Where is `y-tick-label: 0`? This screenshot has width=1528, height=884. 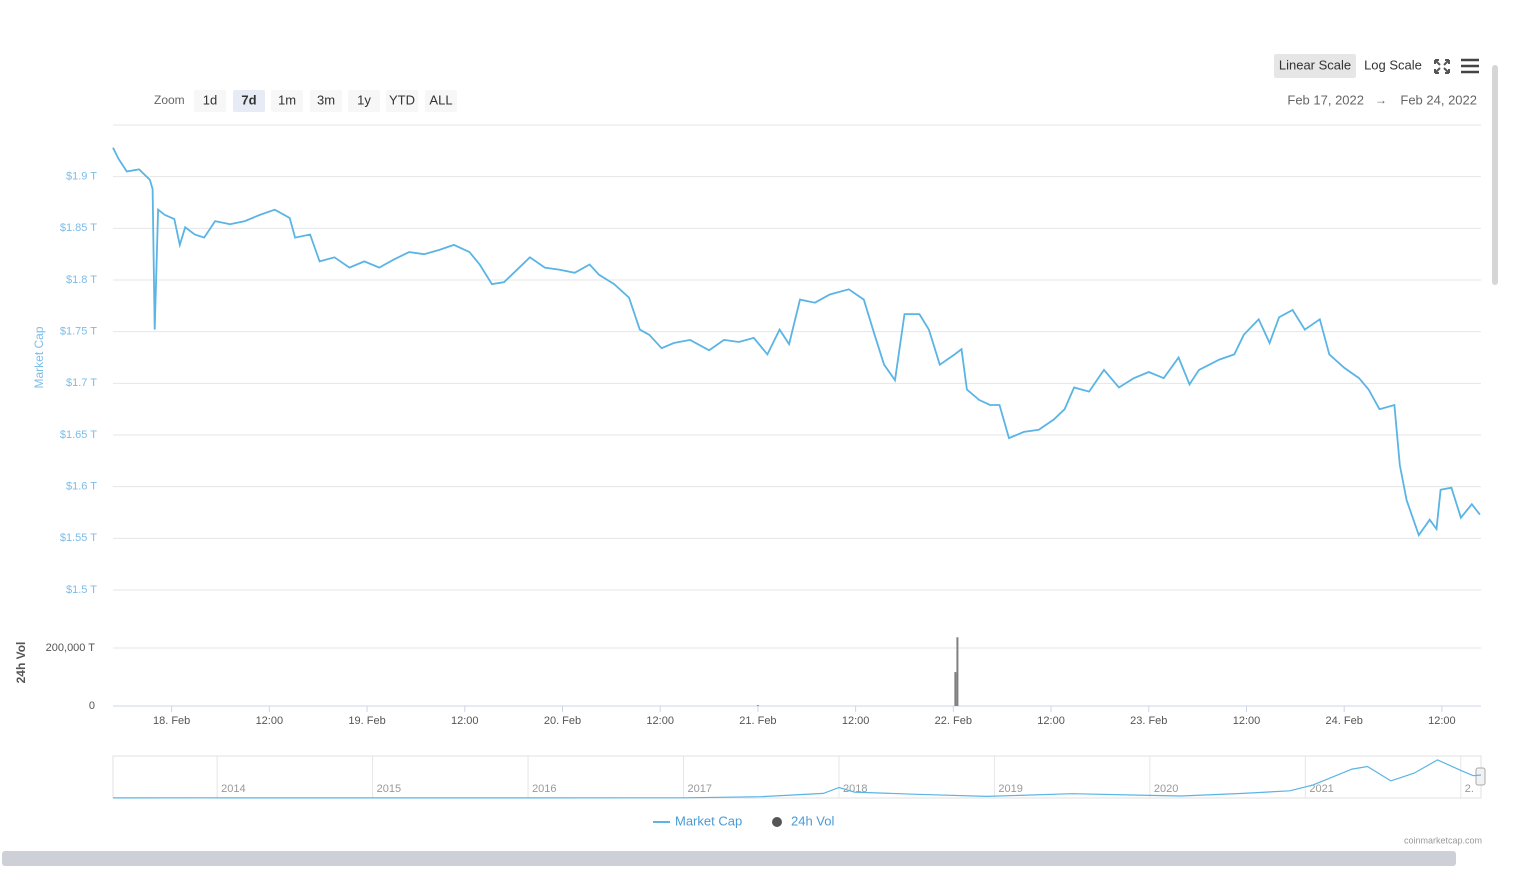
y-tick-label: 0 is located at coordinates (92, 706).